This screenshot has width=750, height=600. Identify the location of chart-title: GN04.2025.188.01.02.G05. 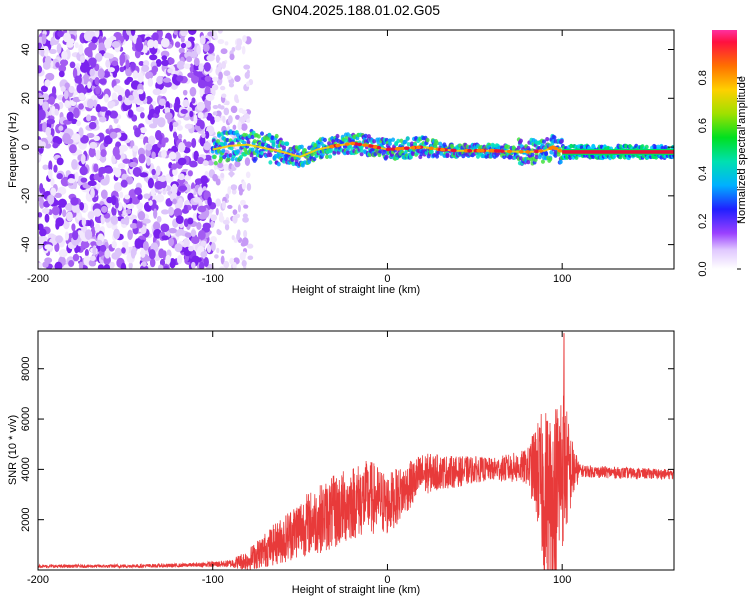
(356, 10).